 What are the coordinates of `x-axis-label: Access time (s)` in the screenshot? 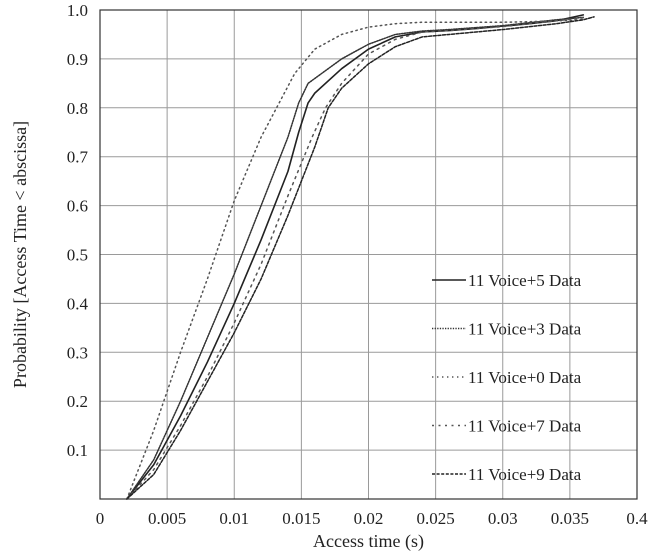 It's located at (368, 541).